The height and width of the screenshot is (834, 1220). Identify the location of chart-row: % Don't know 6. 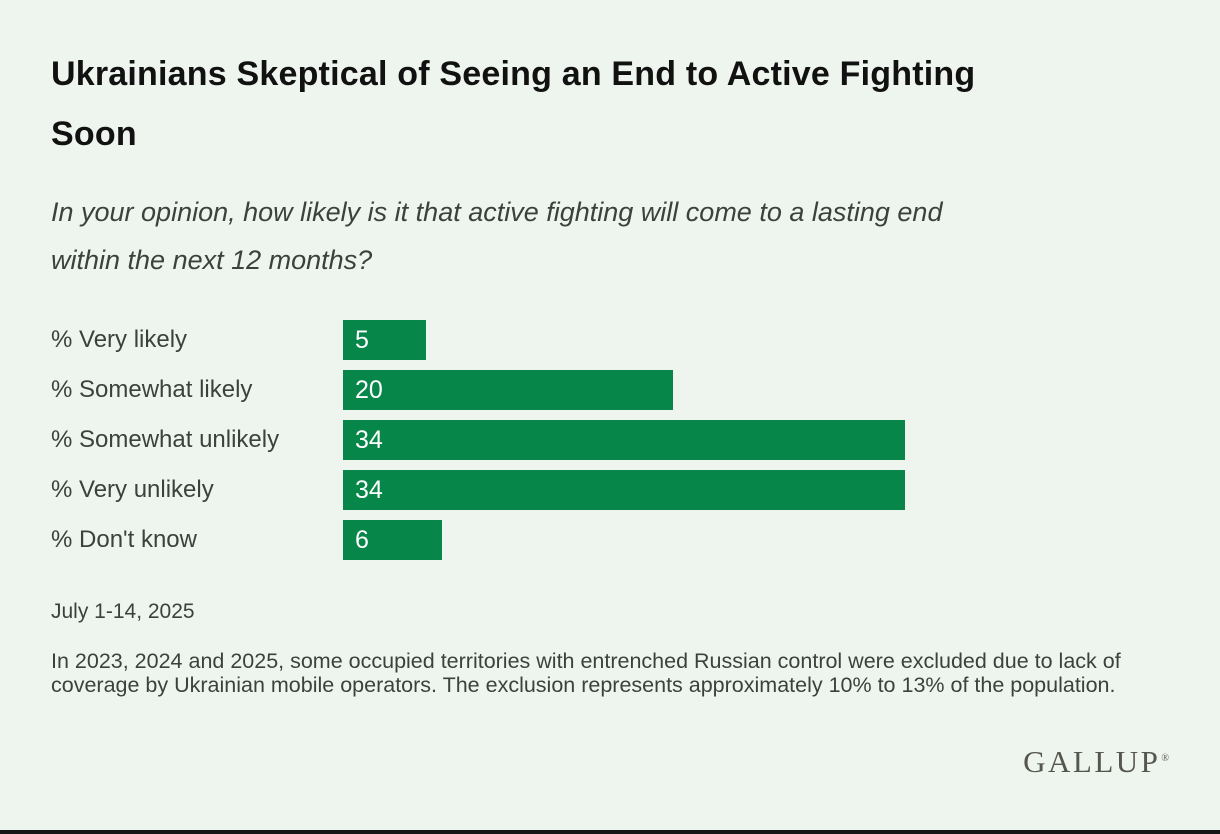
(610, 540).